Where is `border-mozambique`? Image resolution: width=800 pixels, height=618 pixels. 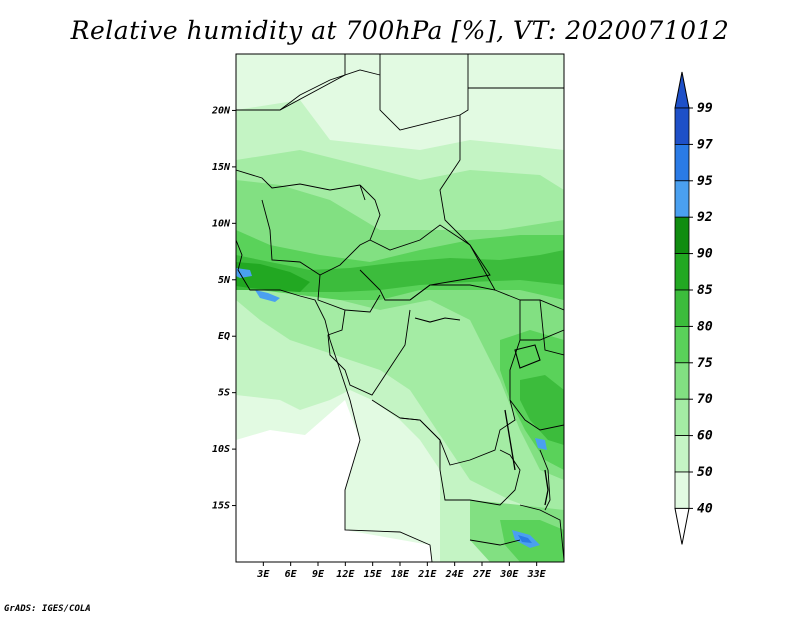
border-mozambique is located at coordinates (541, 532).